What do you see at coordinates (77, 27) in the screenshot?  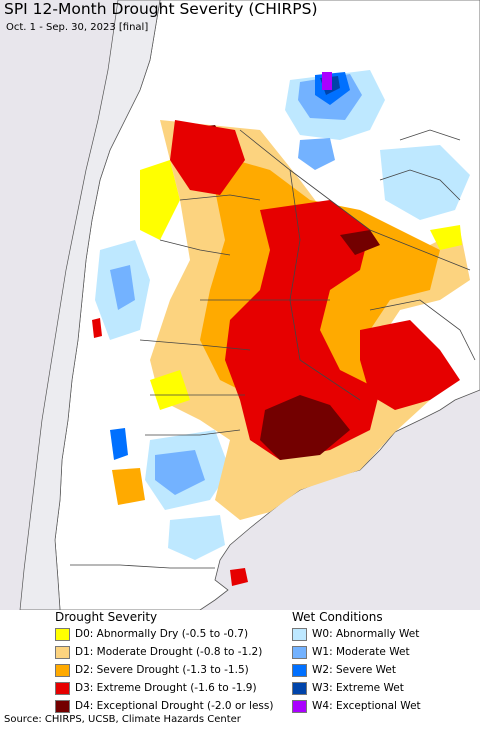 I see `map-subtitle: Oct. 1 - Sep. 30, 2023 [final]` at bounding box center [77, 27].